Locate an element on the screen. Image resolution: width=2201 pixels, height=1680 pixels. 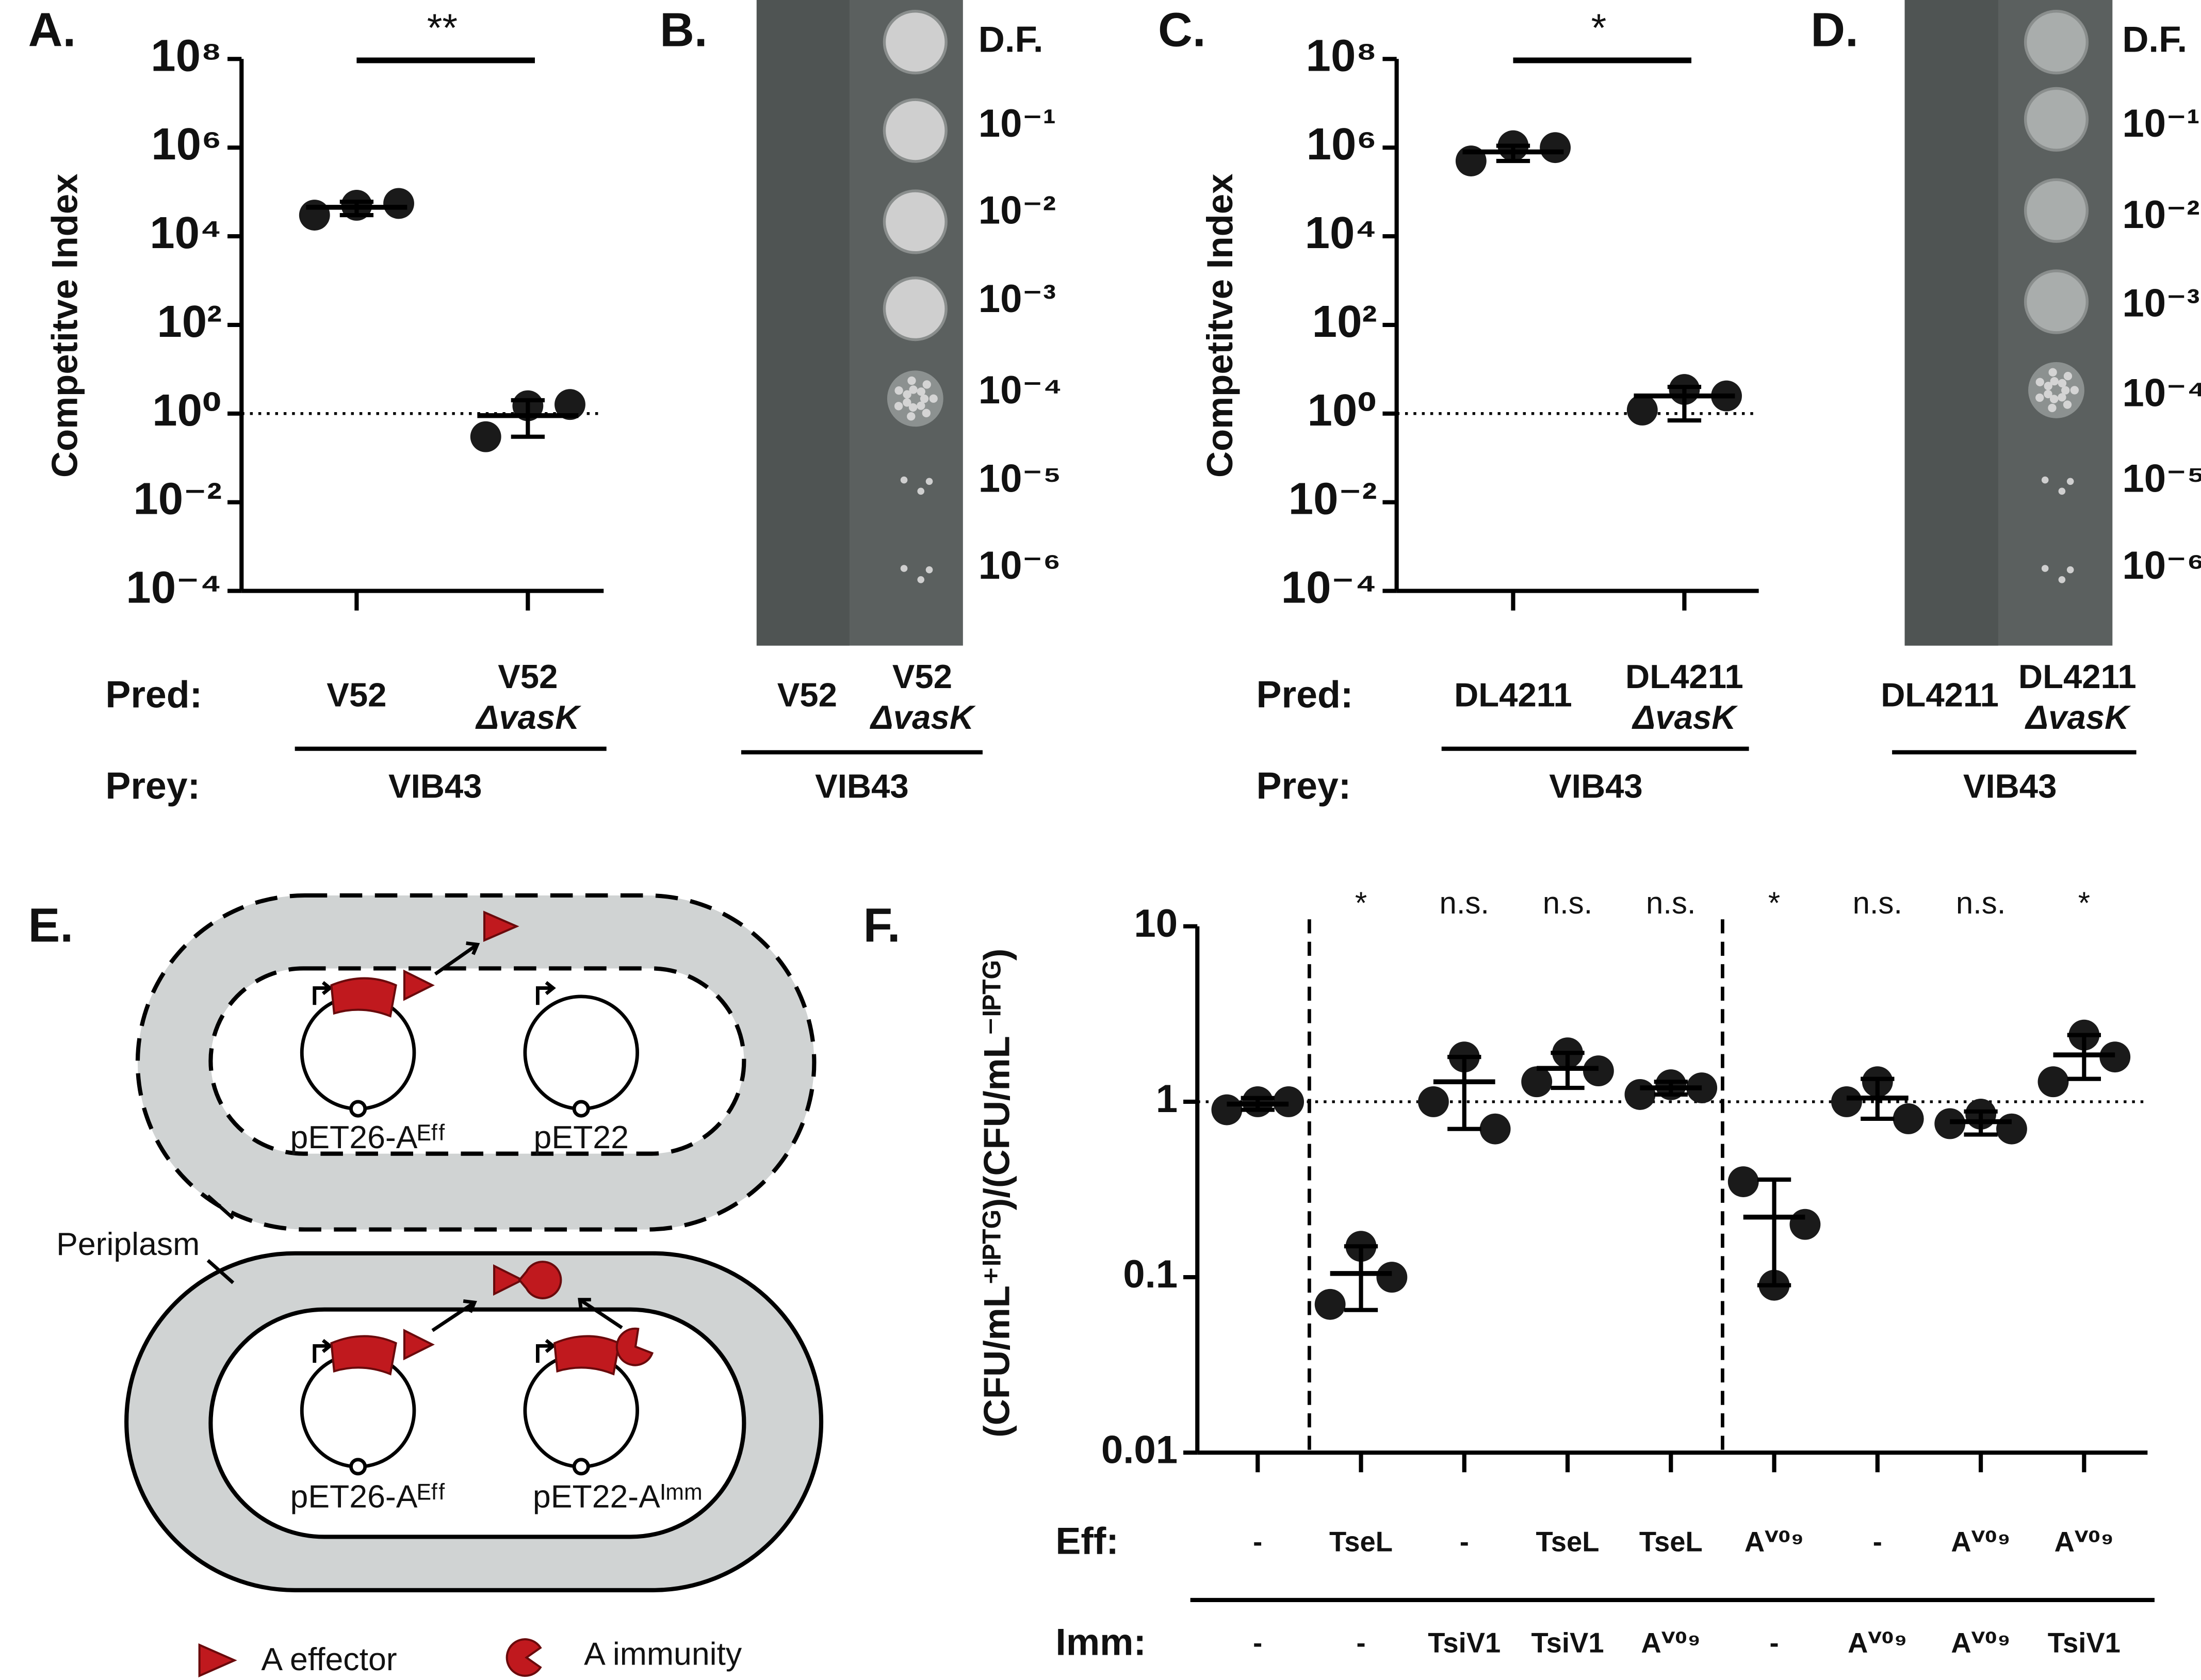
y-tick-label: 10⁶ is located at coordinates (186, 144).